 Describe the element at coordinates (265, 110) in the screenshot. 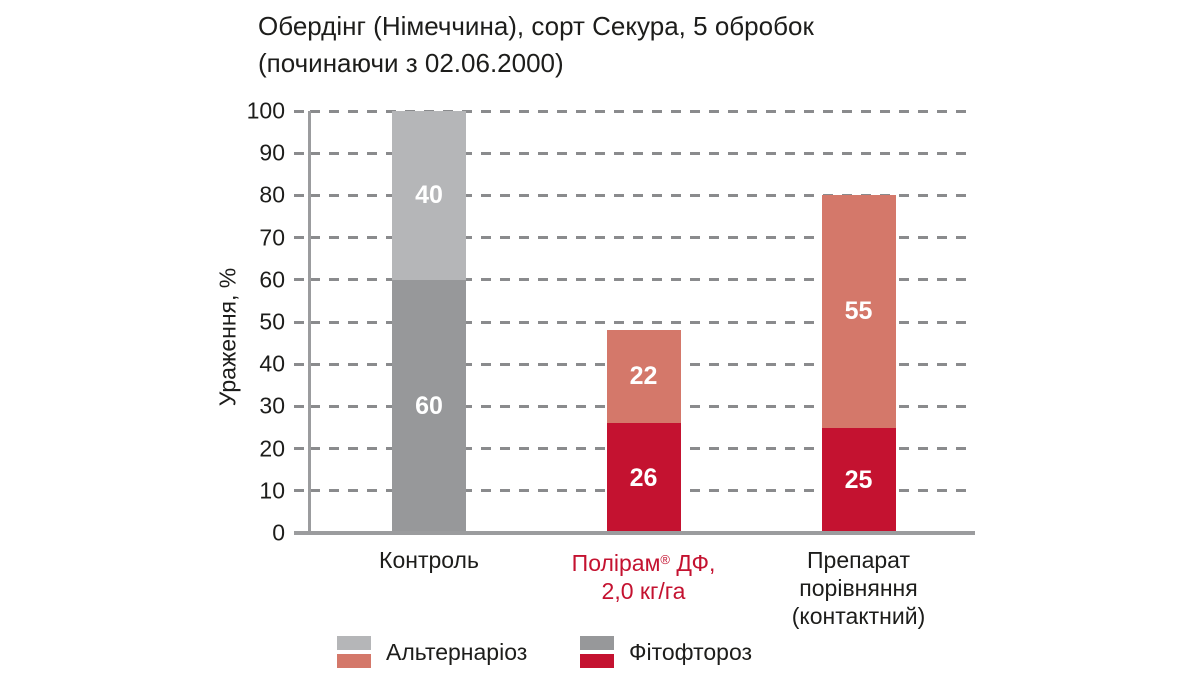

I see `y-tick-label-100: 100` at that location.